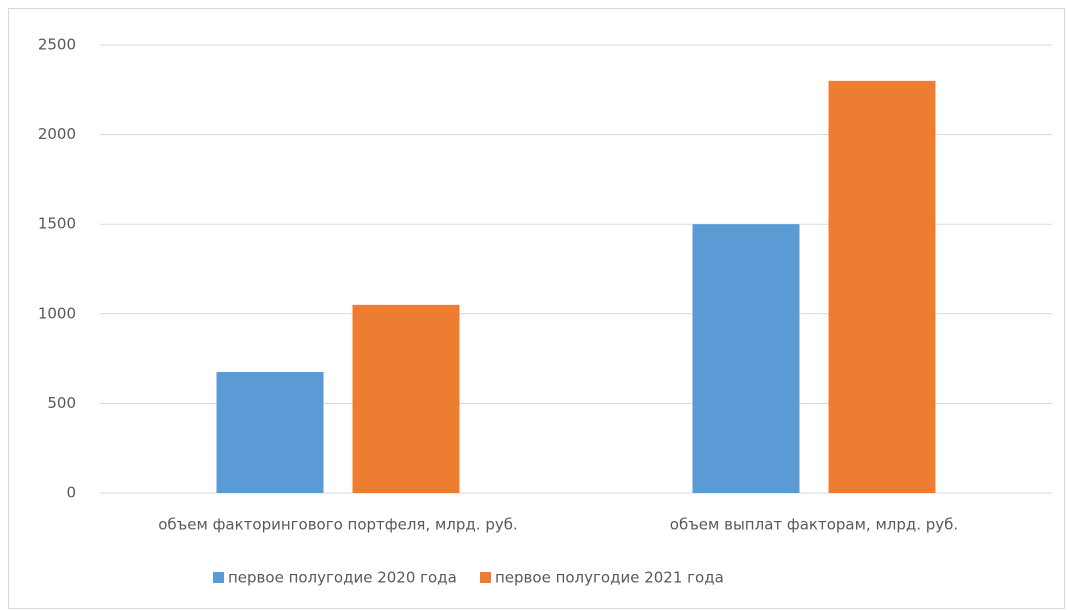 The height and width of the screenshot is (610, 1067). What do you see at coordinates (609, 578) in the screenshot?
I see `legend-label: первое полугодие 2021 года` at bounding box center [609, 578].